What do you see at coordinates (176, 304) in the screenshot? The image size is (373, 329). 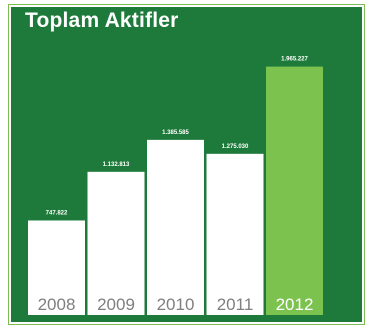 I see `category-label-2010: 2010` at bounding box center [176, 304].